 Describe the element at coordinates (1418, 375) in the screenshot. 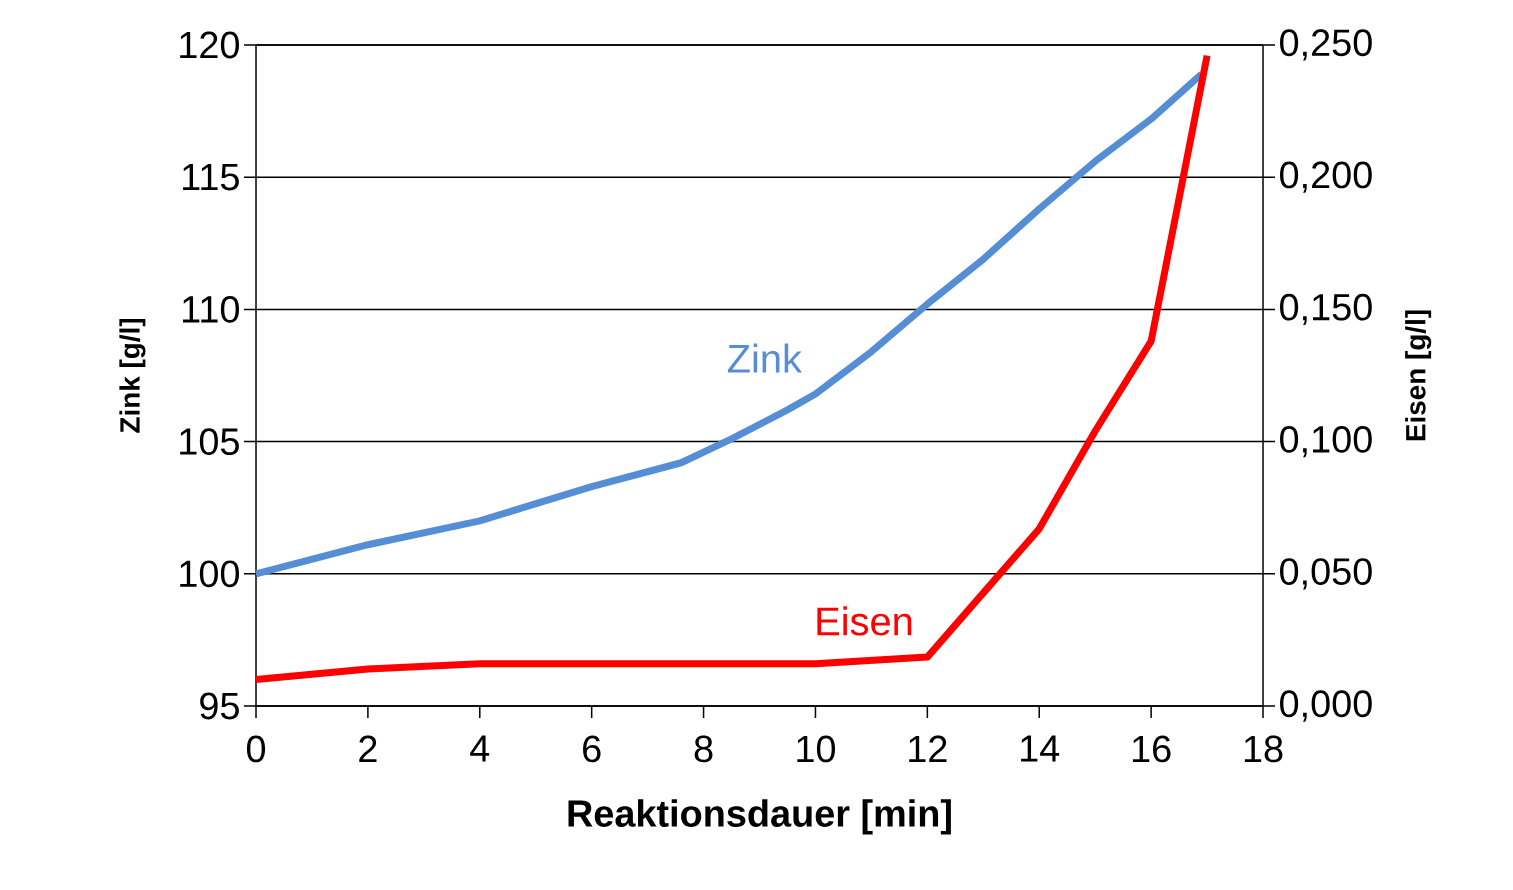

I see `y2-axis-title: Eisen [g/l]` at that location.